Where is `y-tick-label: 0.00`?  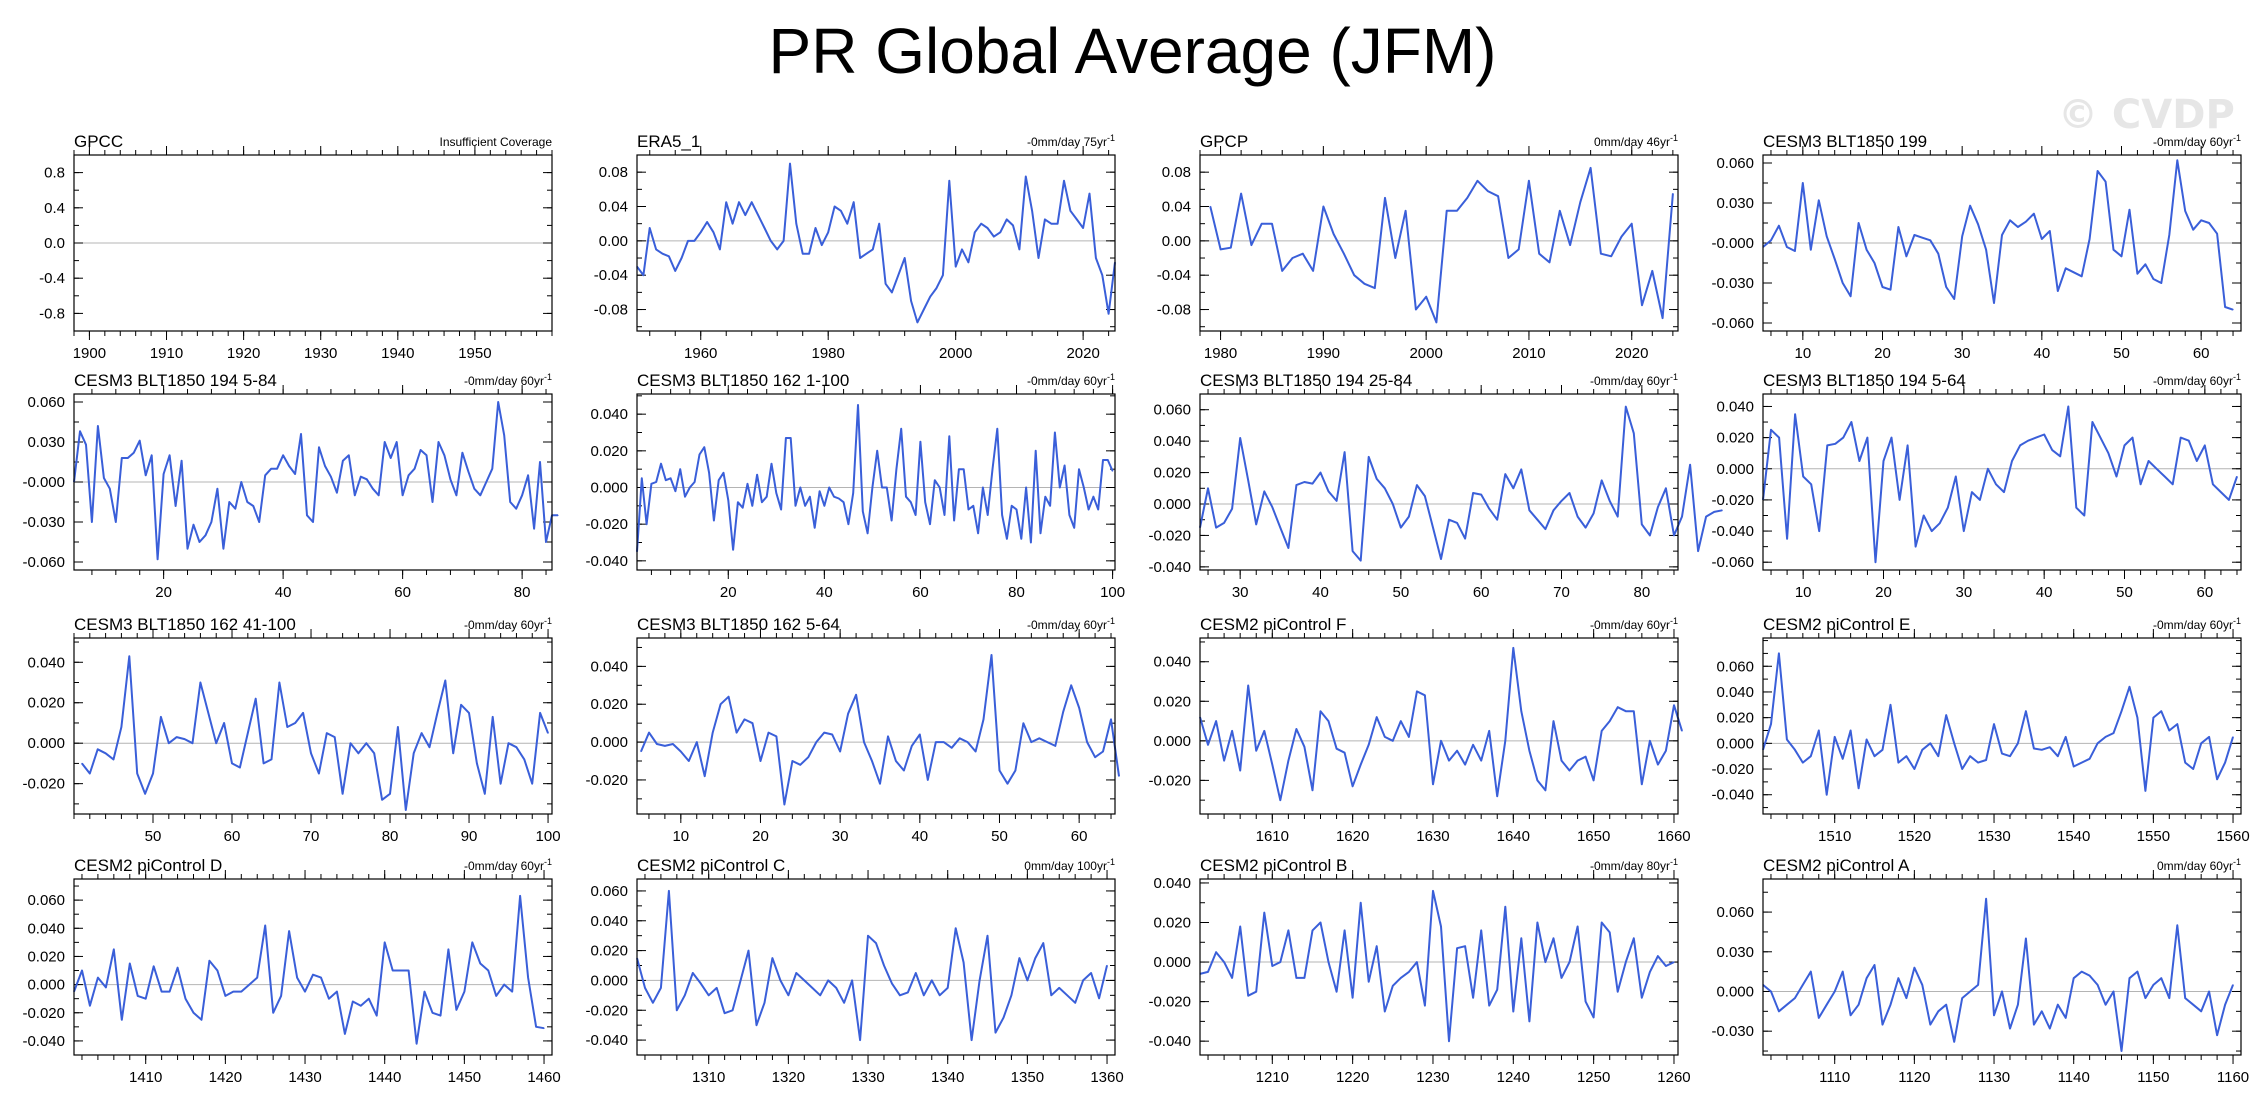
y-tick-label: 0.00 is located at coordinates (1176, 241).